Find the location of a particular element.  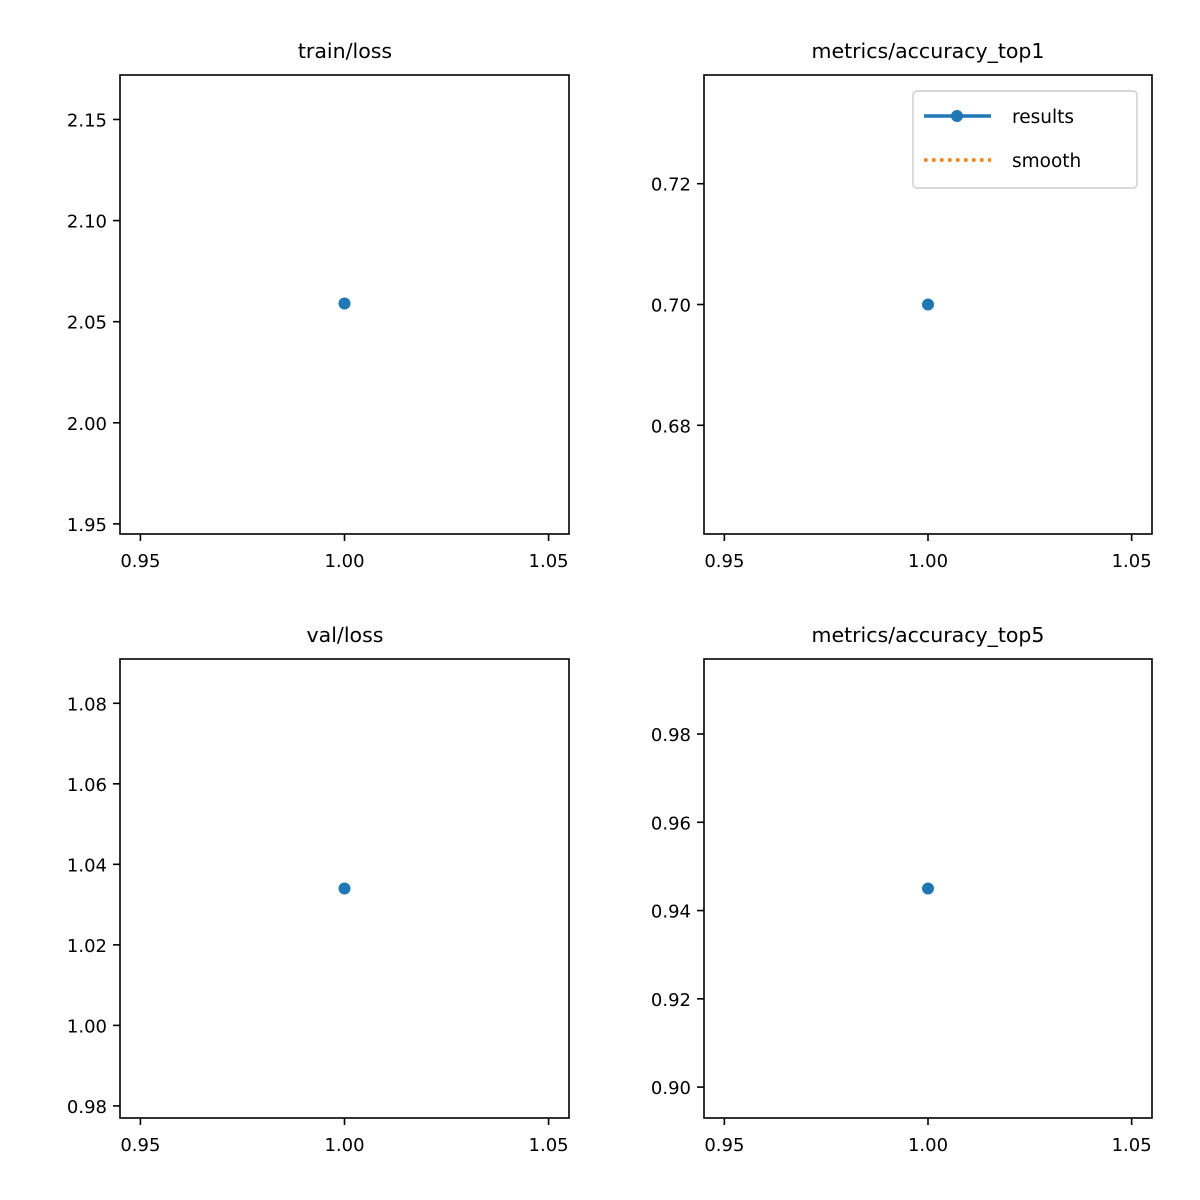

y-tick-label: 1.06 is located at coordinates (87, 785).